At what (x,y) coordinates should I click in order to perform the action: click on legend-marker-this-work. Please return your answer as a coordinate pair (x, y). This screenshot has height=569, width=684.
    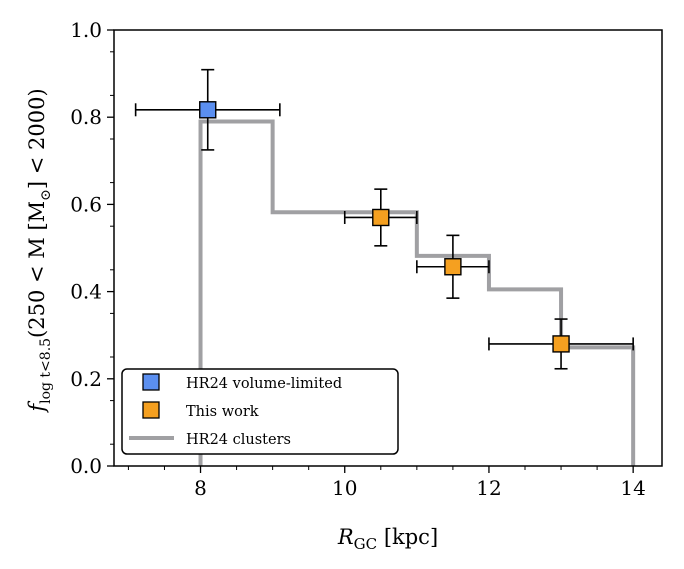
    Looking at the image, I should click on (151, 410).